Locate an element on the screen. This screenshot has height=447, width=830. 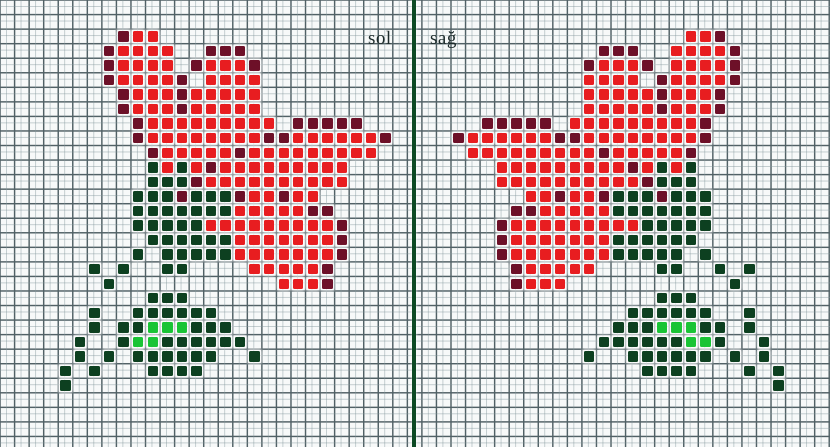
stitch-left-maroon-r8-c24 is located at coordinates (356, 123).